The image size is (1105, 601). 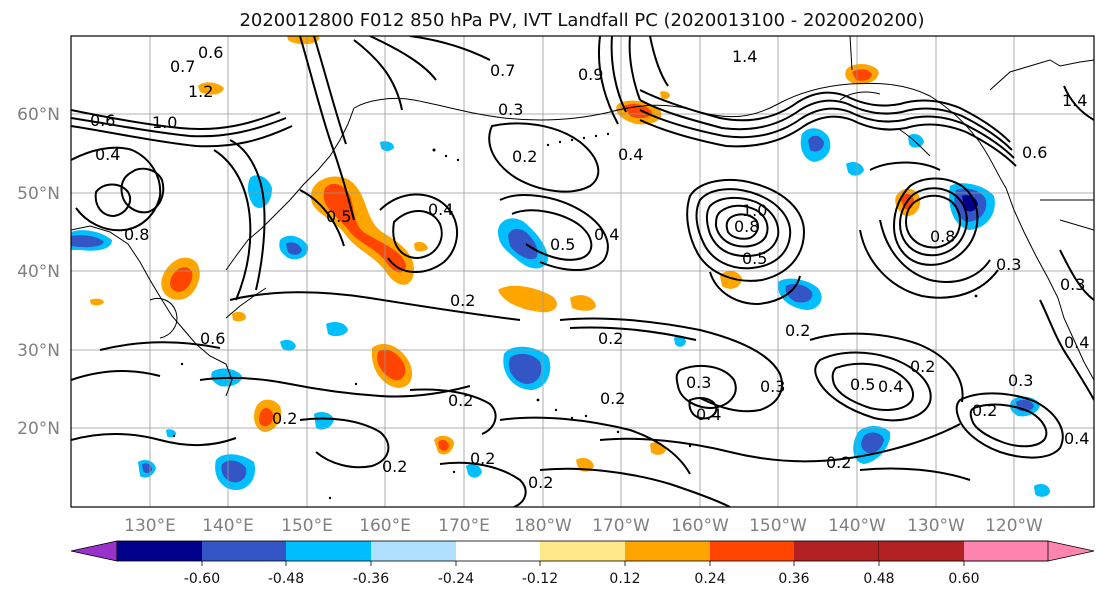 What do you see at coordinates (385, 526) in the screenshot?
I see `lon-label: 160°E` at bounding box center [385, 526].